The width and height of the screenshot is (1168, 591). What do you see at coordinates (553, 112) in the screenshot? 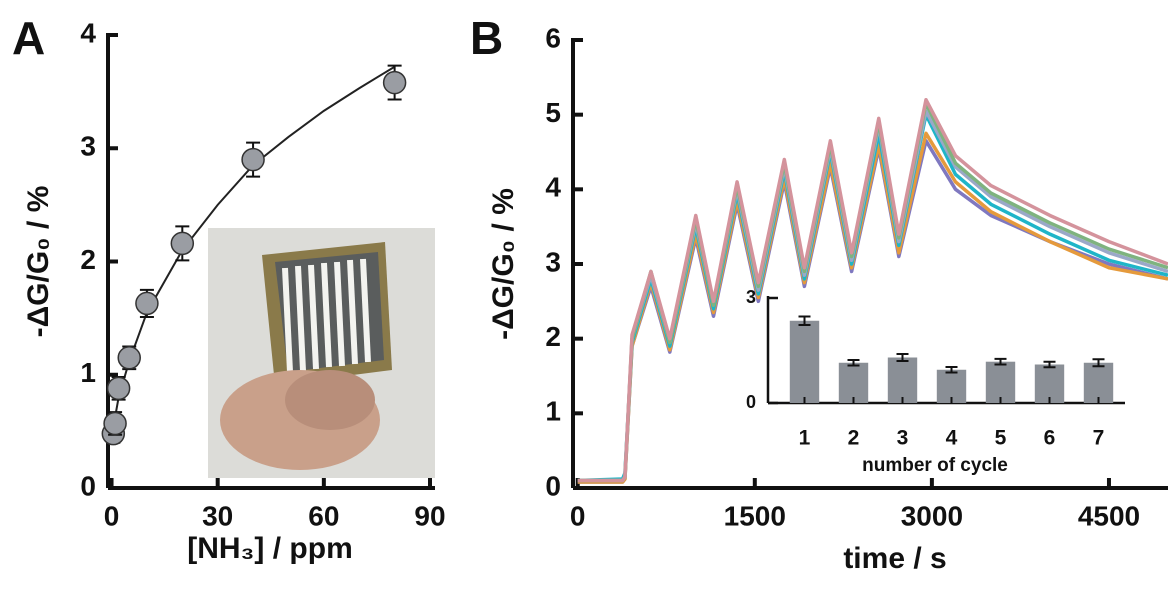
I see `y-tick-label: 5` at bounding box center [553, 112].